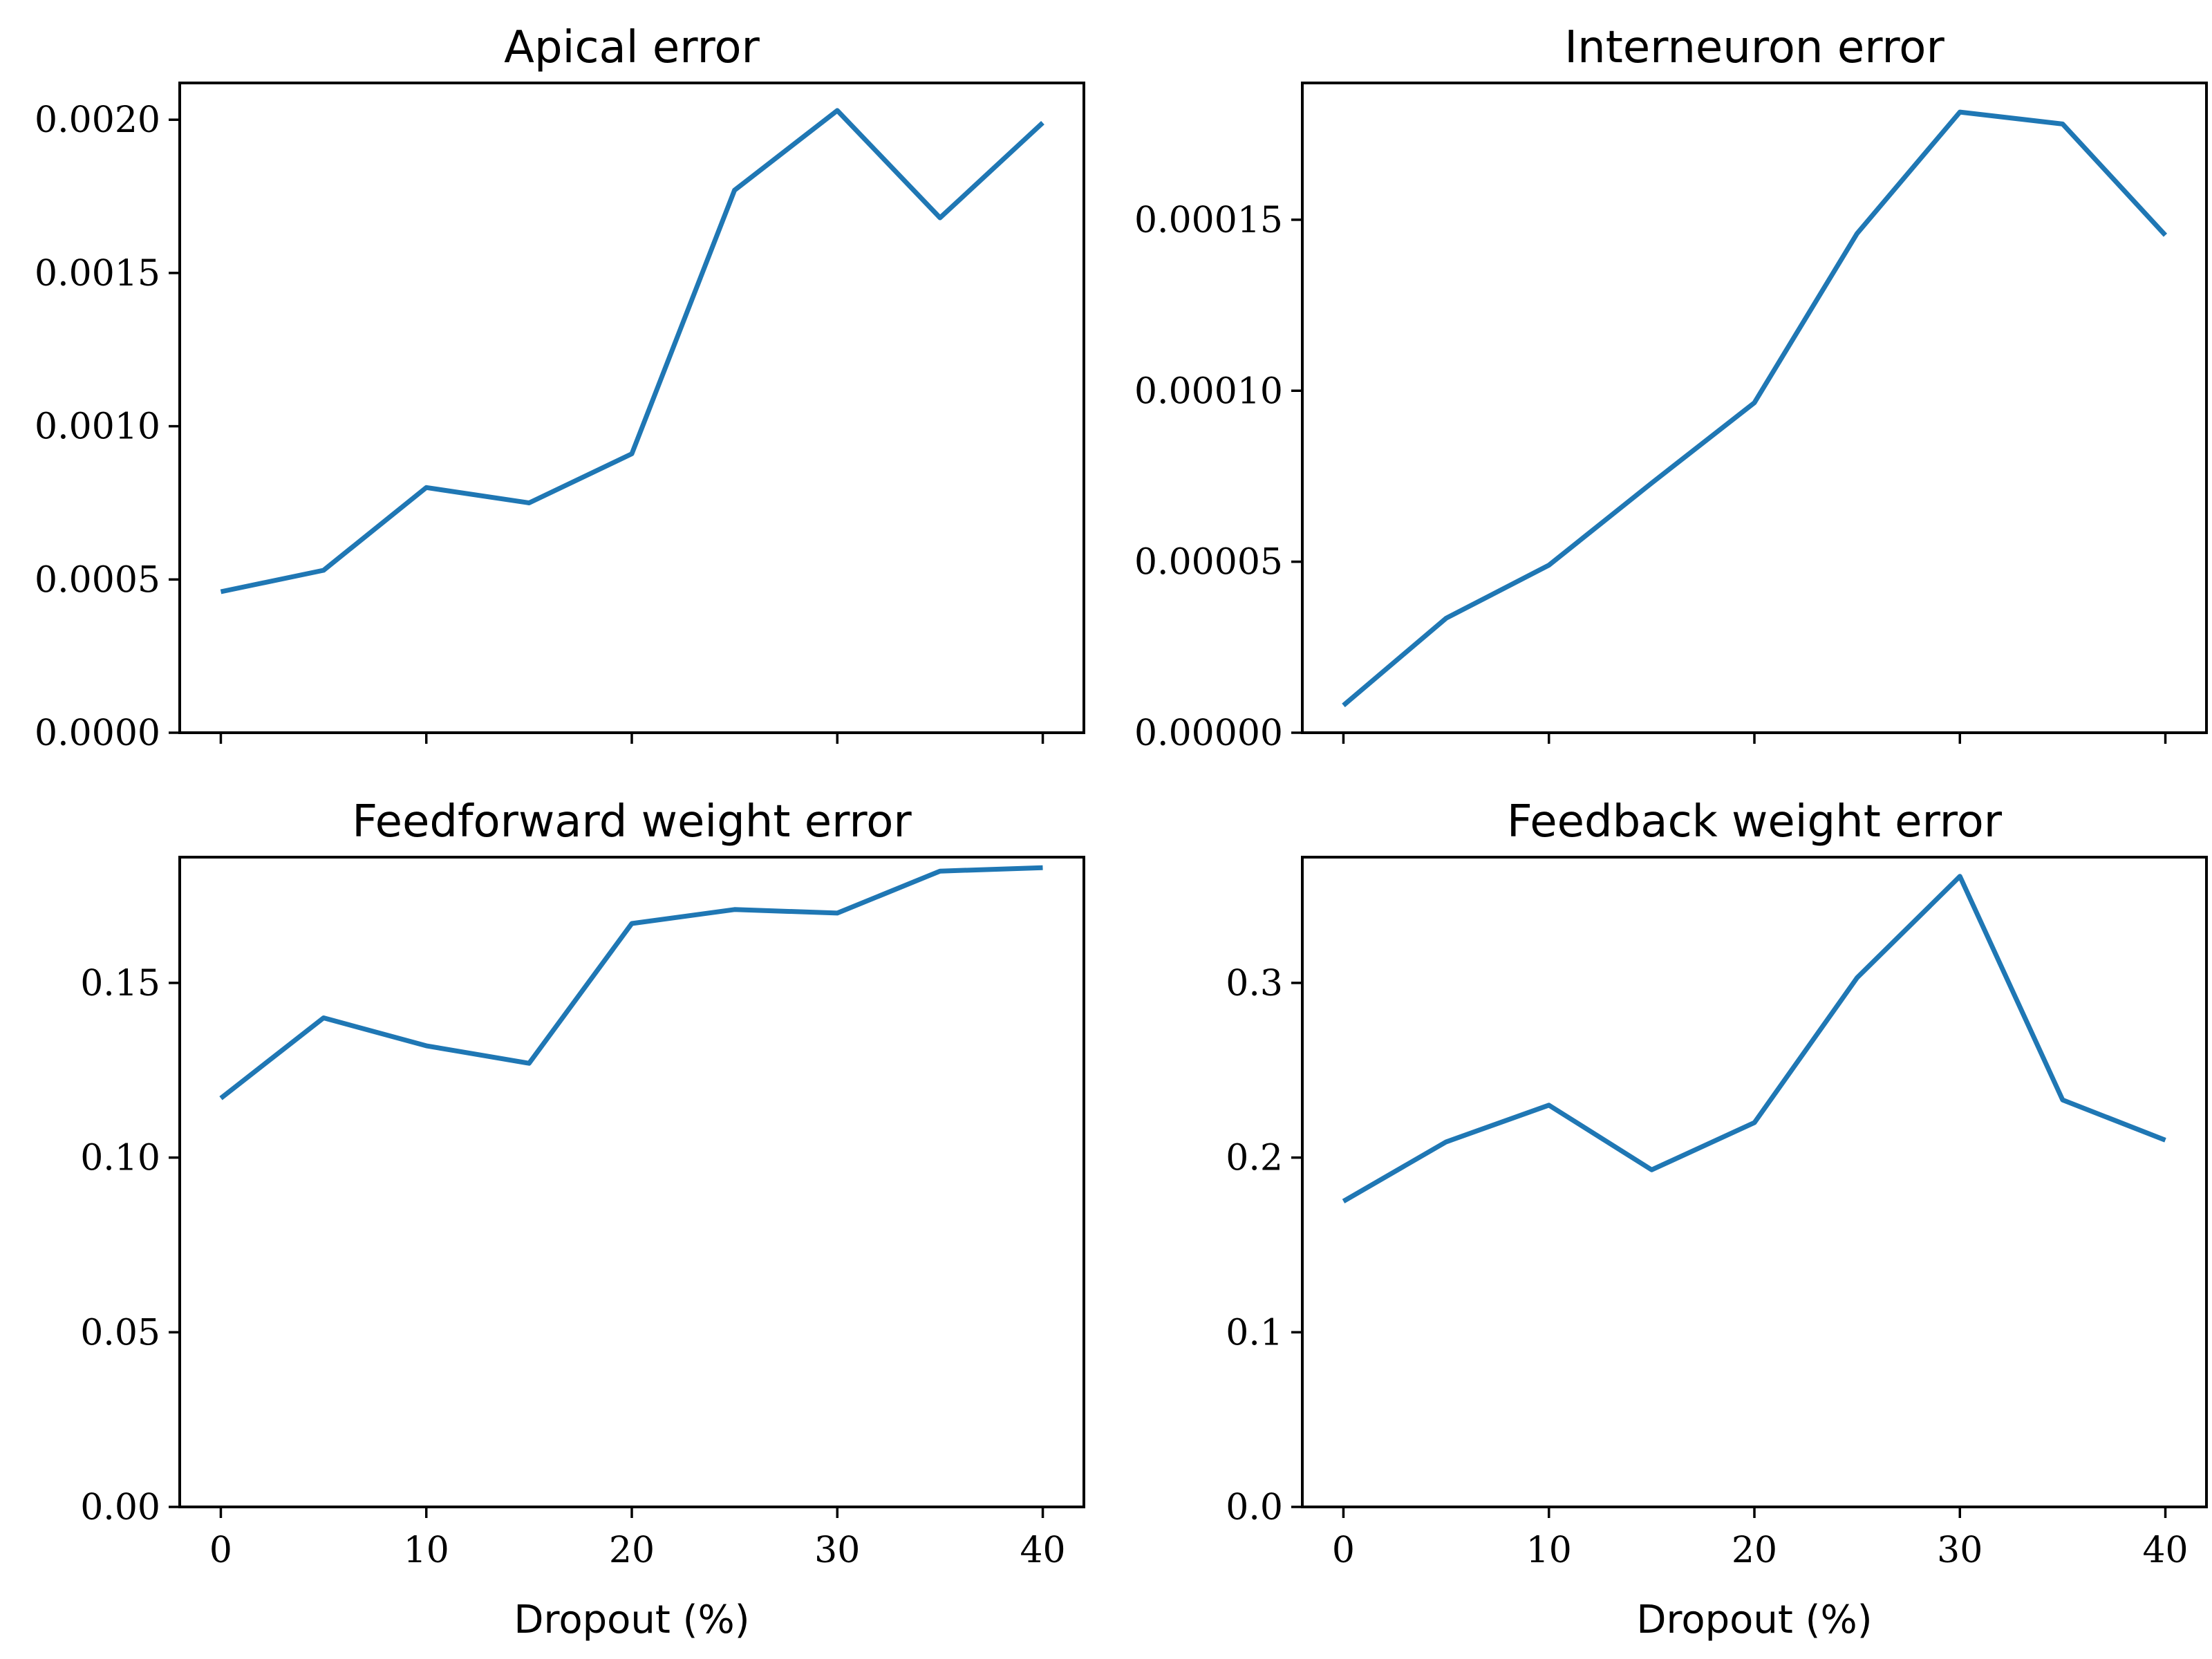 Image resolution: width=2212 pixels, height=1659 pixels. What do you see at coordinates (1208, 221) in the screenshot?
I see `y-tick-label: 0.00015` at bounding box center [1208, 221].